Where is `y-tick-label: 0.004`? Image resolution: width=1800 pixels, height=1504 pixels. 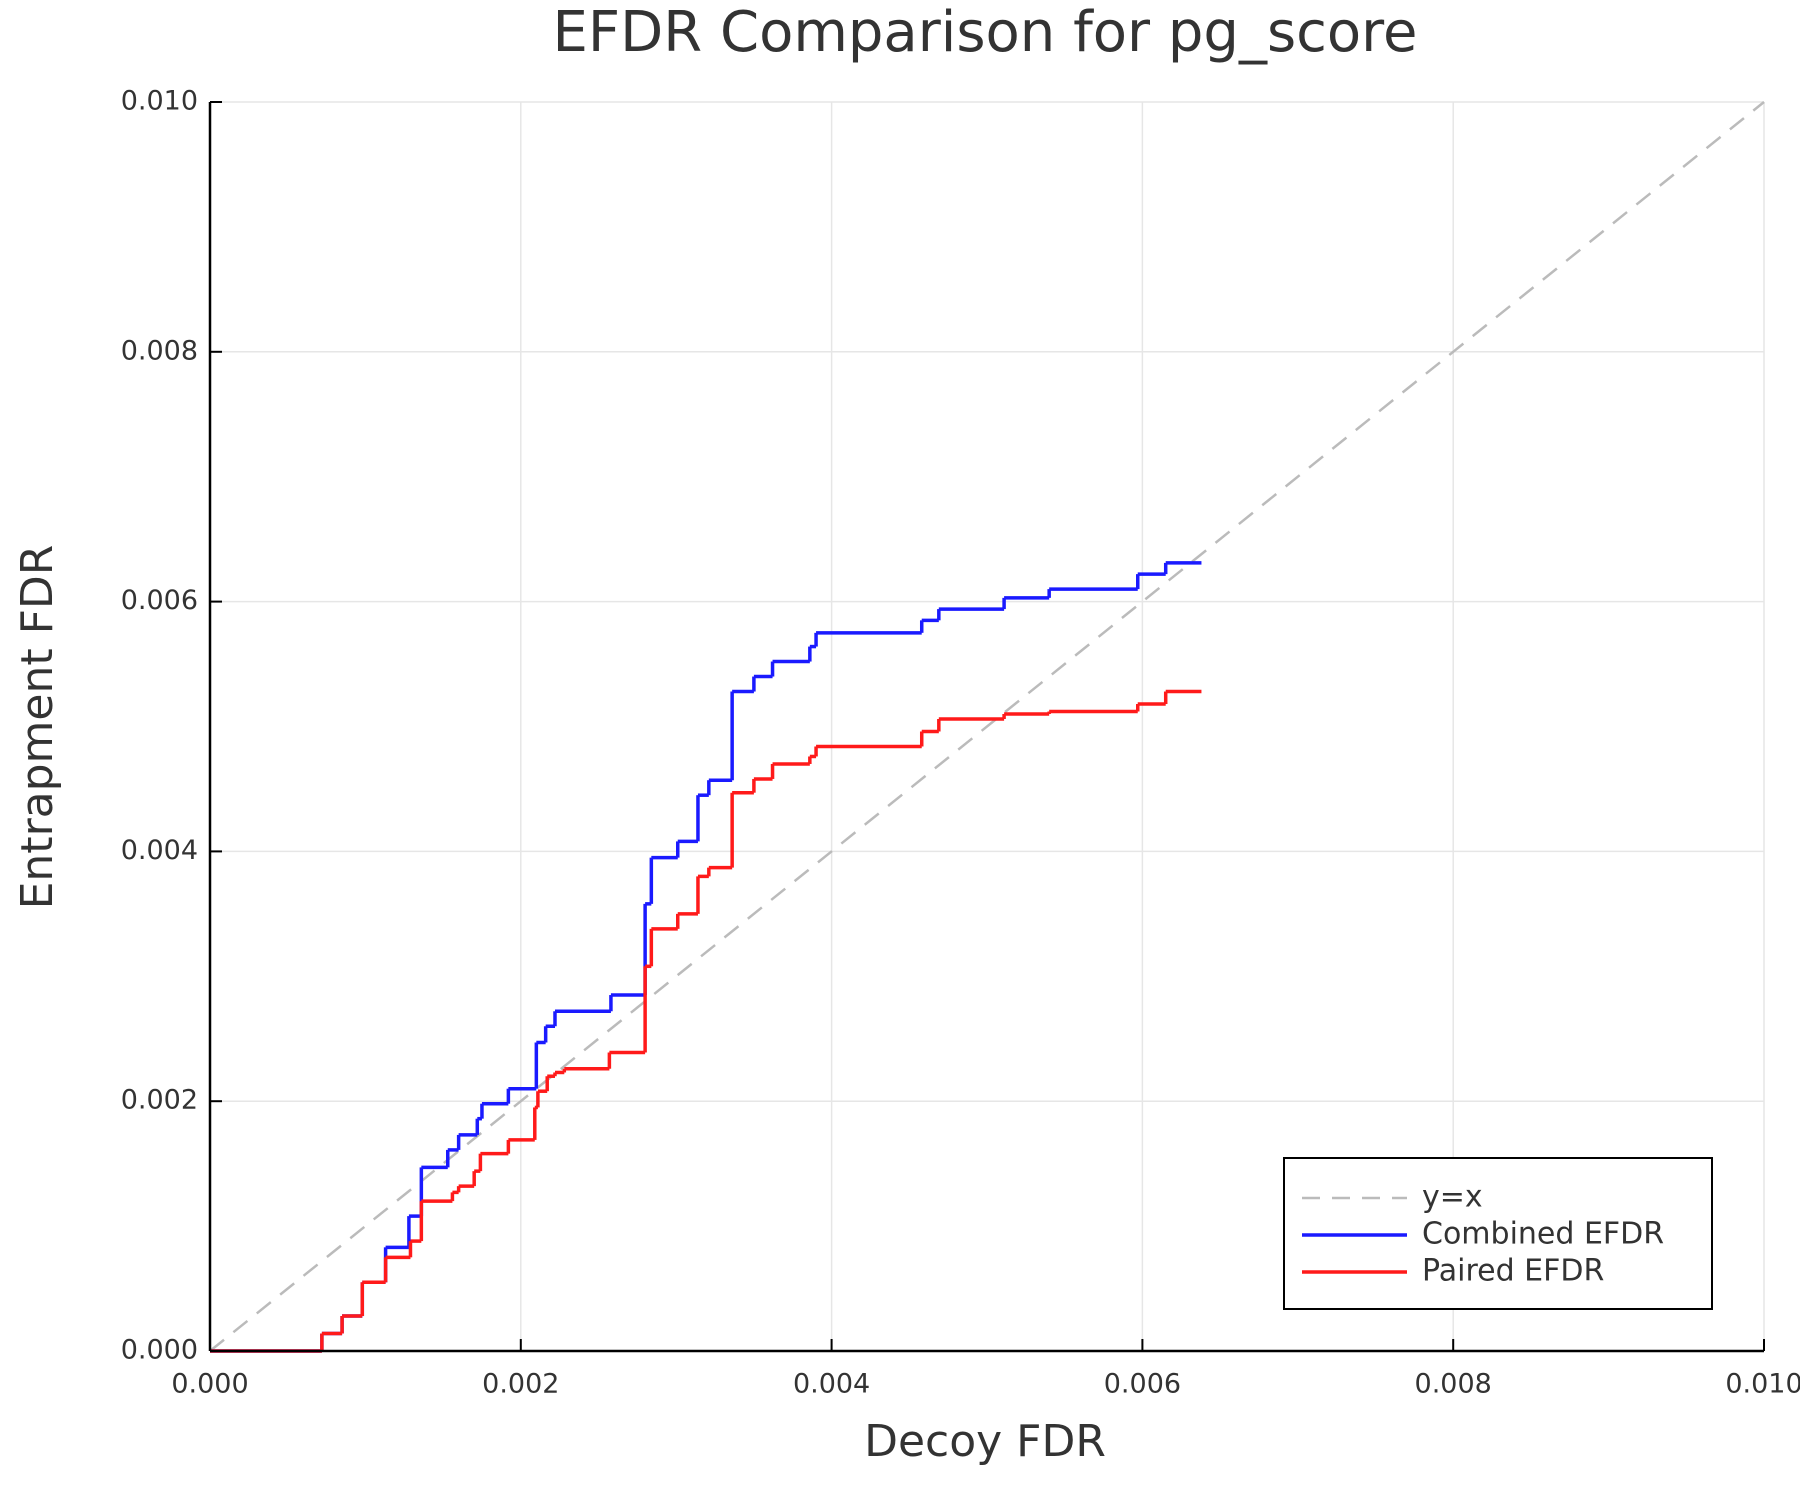 y-tick-label: 0.004 is located at coordinates (159, 850).